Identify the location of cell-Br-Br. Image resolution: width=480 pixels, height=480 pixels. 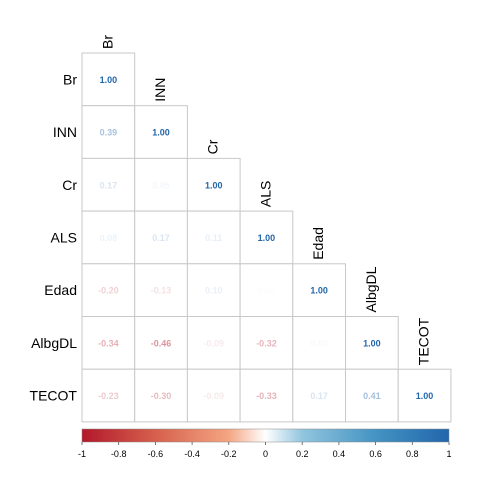
(108, 79).